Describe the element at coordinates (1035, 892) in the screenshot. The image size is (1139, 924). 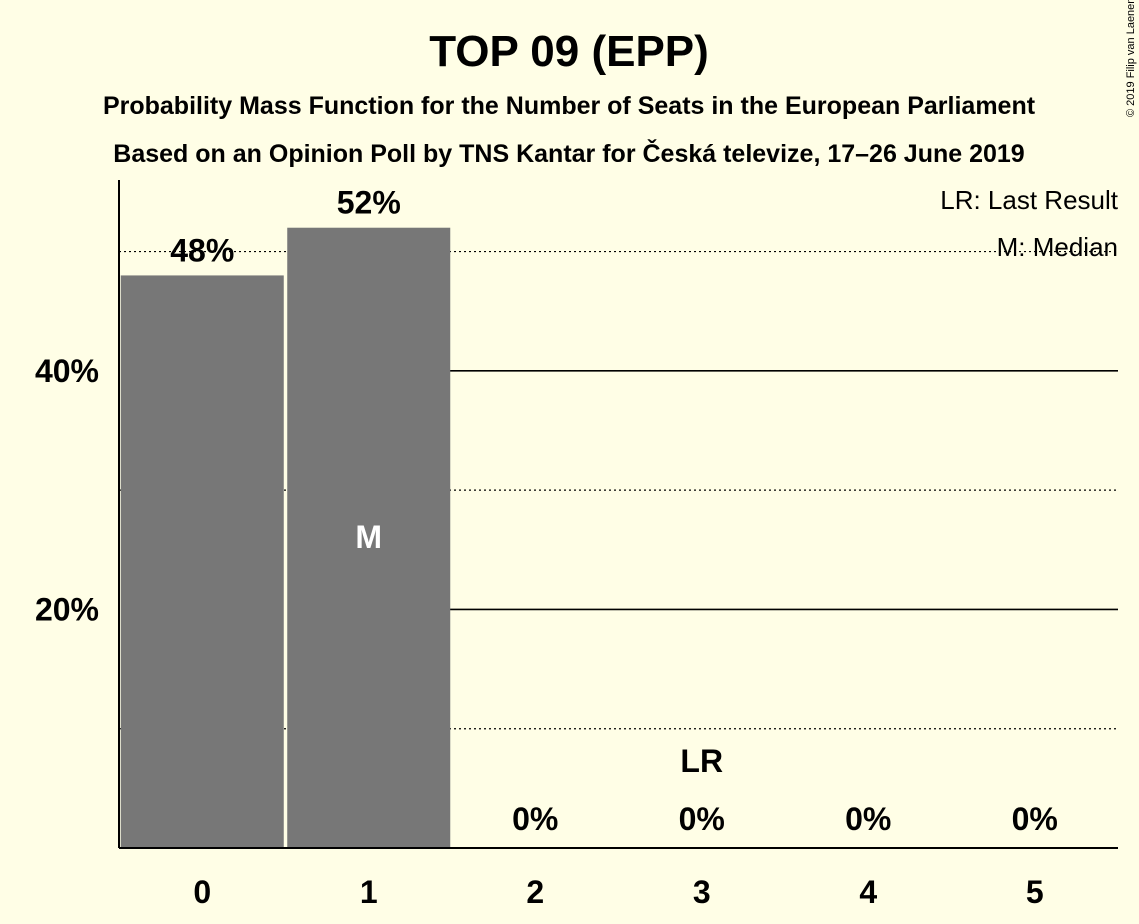
I see `x-tick-label: 5` at that location.